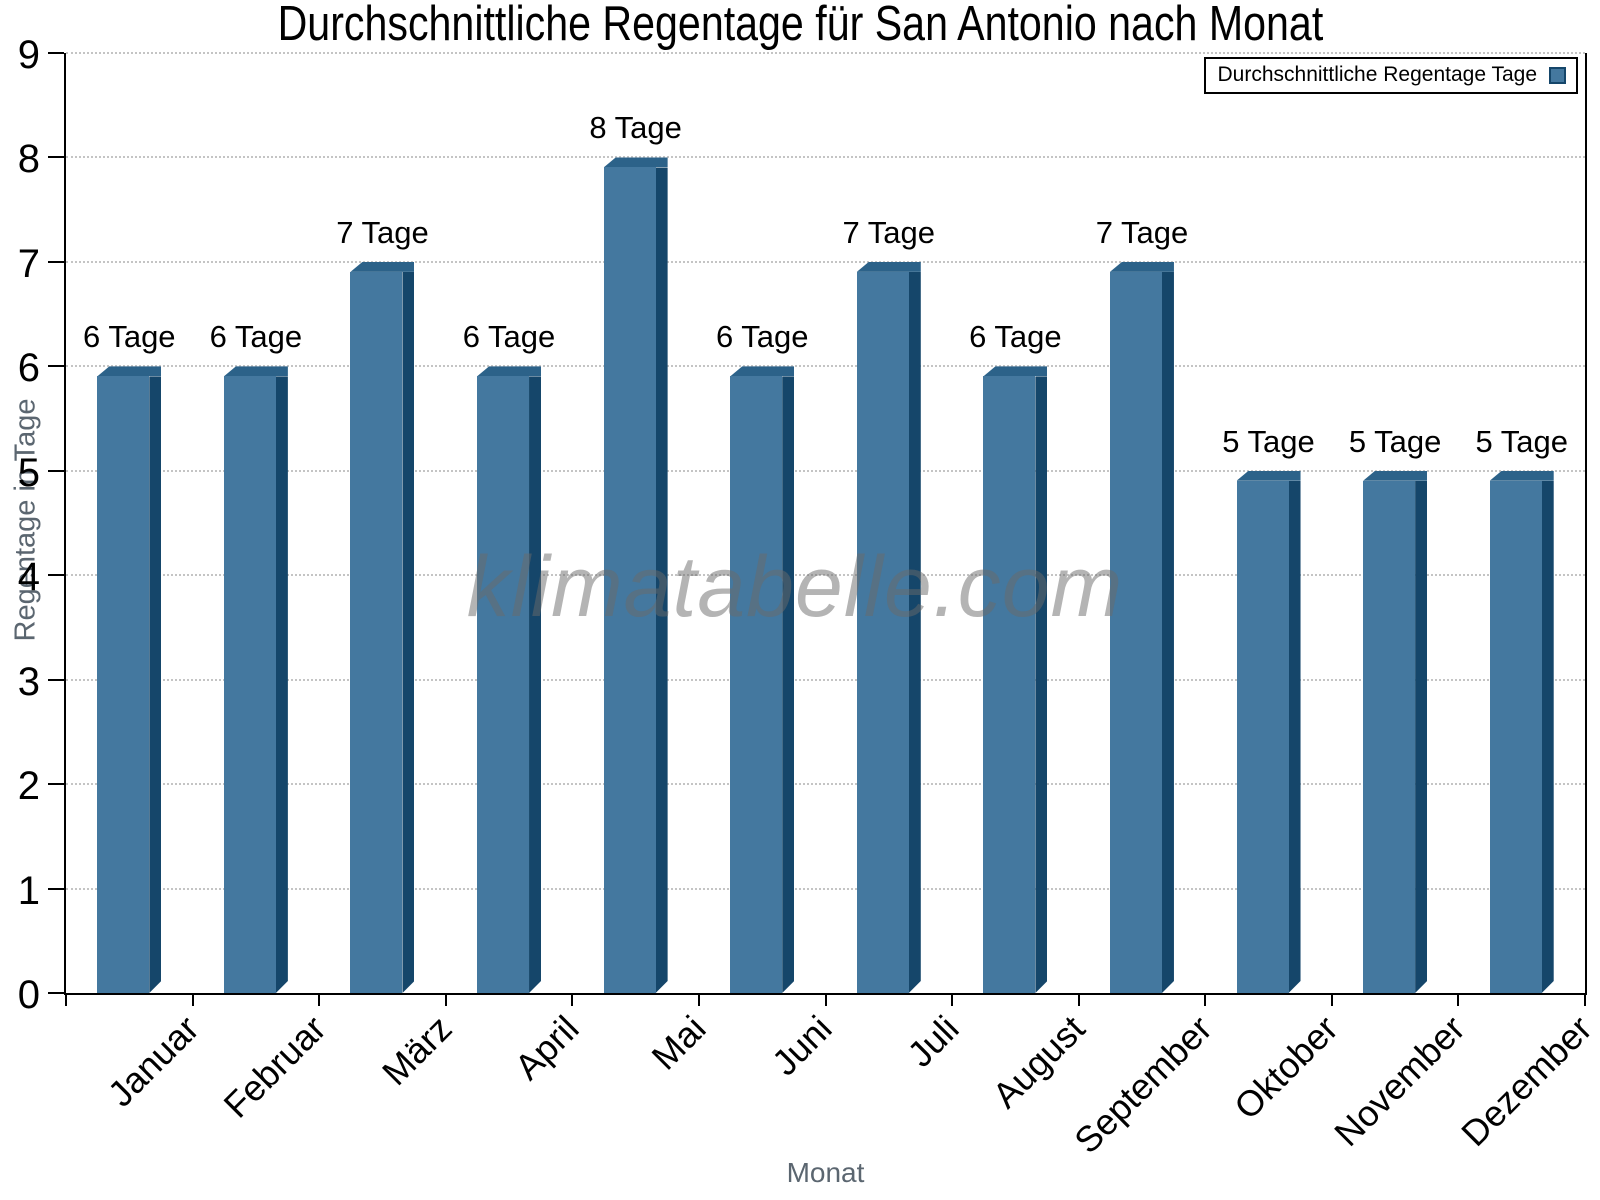 The width and height of the screenshot is (1600, 1200). I want to click on watermark: klimatabelle.com, so click(795, 587).